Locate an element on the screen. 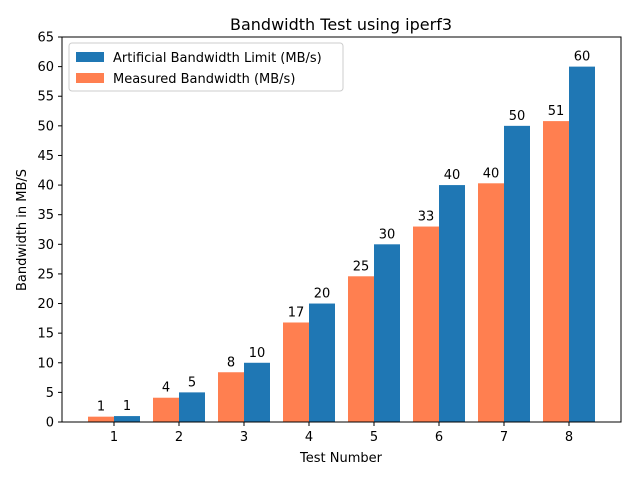  bar-value-label: 30 is located at coordinates (387, 234).